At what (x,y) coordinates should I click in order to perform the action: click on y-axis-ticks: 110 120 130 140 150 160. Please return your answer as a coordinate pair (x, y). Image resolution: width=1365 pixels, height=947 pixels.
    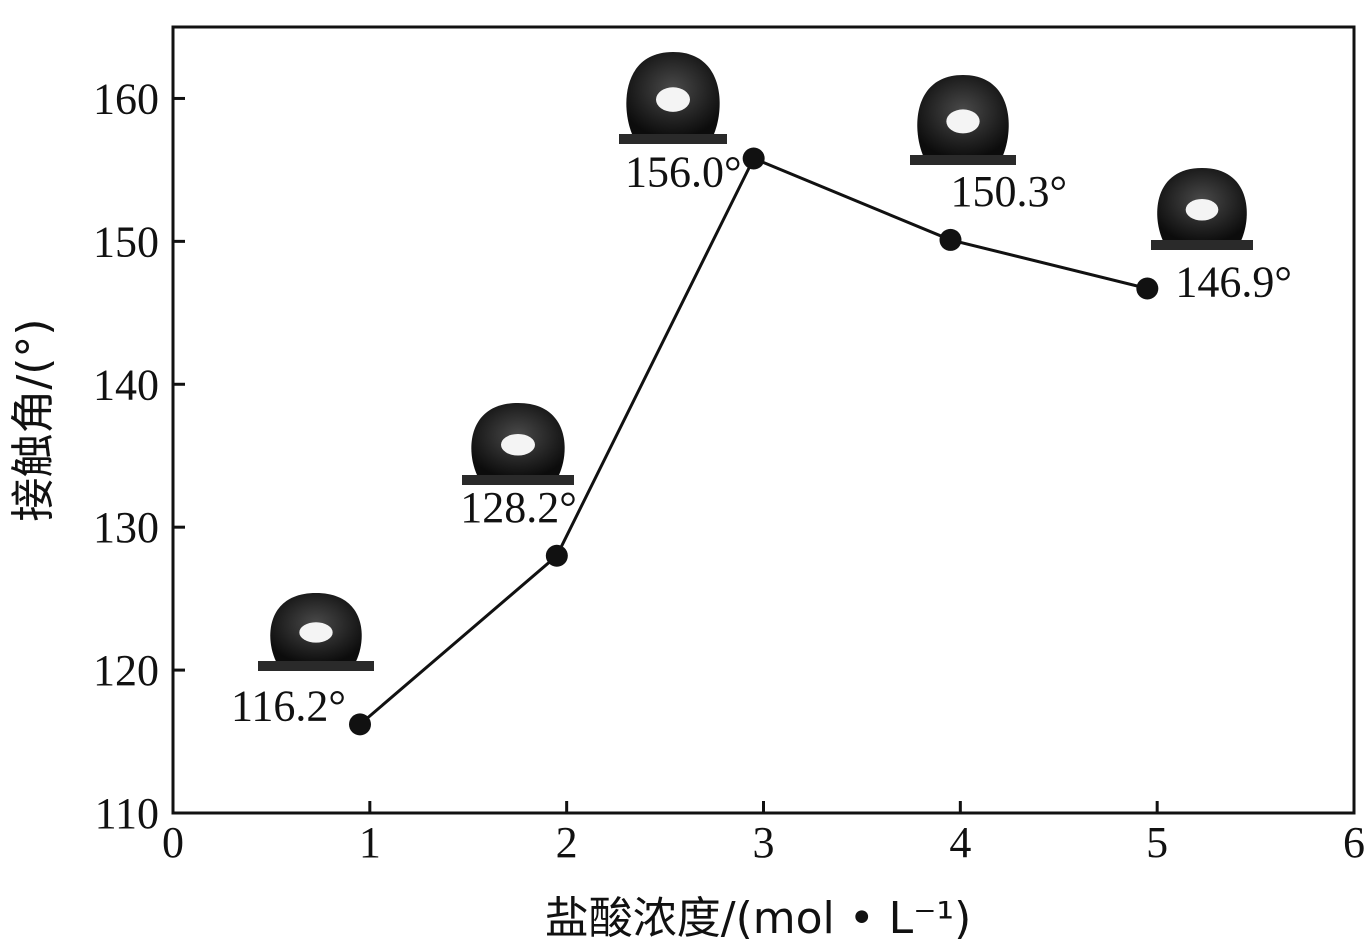
    Looking at the image, I should click on (139, 456).